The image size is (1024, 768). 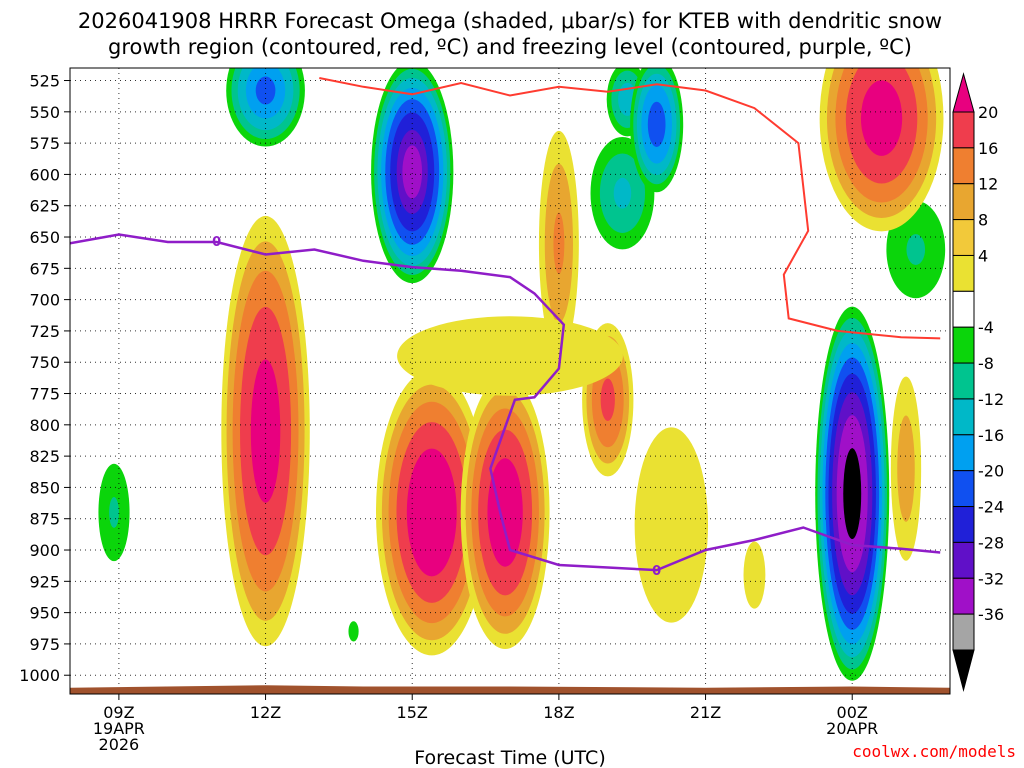 What do you see at coordinates (558, 712) in the screenshot?
I see `x-tick-label: 18Z` at bounding box center [558, 712].